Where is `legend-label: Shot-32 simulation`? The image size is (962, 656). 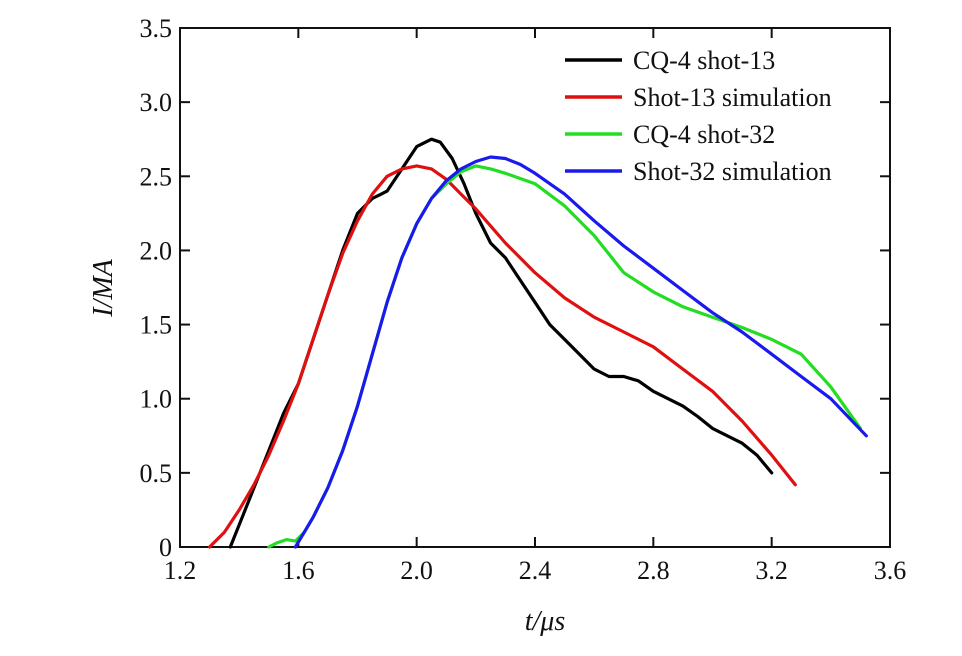 legend-label: Shot-32 simulation is located at coordinates (732, 171).